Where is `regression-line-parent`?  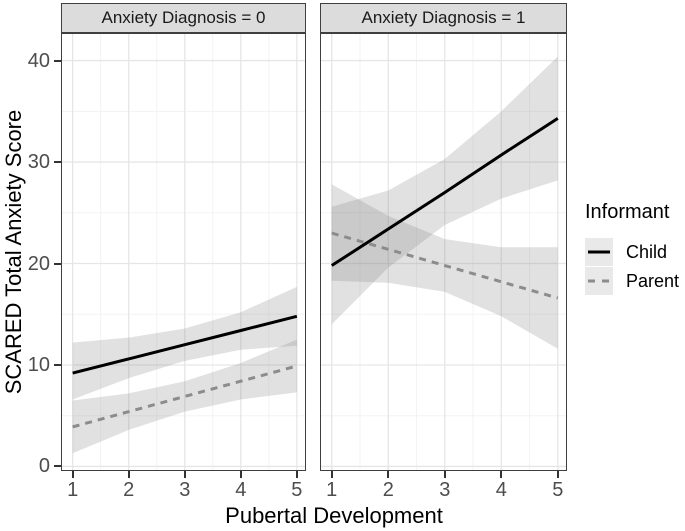 regression-line-parent is located at coordinates (445, 265).